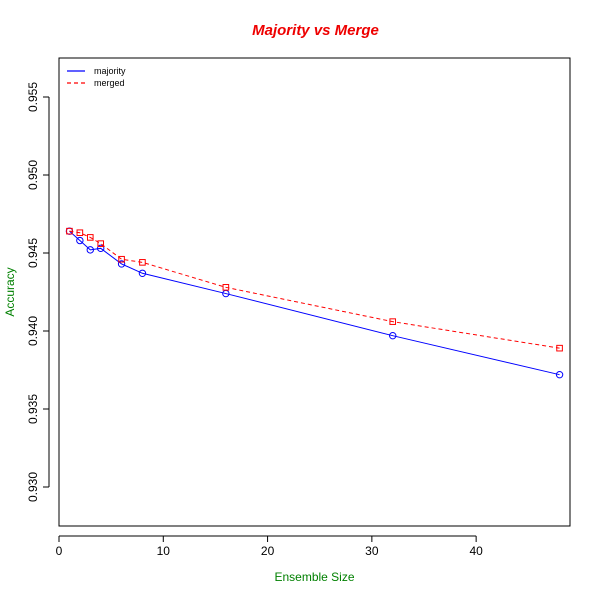  Describe the element at coordinates (476, 551) in the screenshot. I see `x-tick-label: 40` at that location.